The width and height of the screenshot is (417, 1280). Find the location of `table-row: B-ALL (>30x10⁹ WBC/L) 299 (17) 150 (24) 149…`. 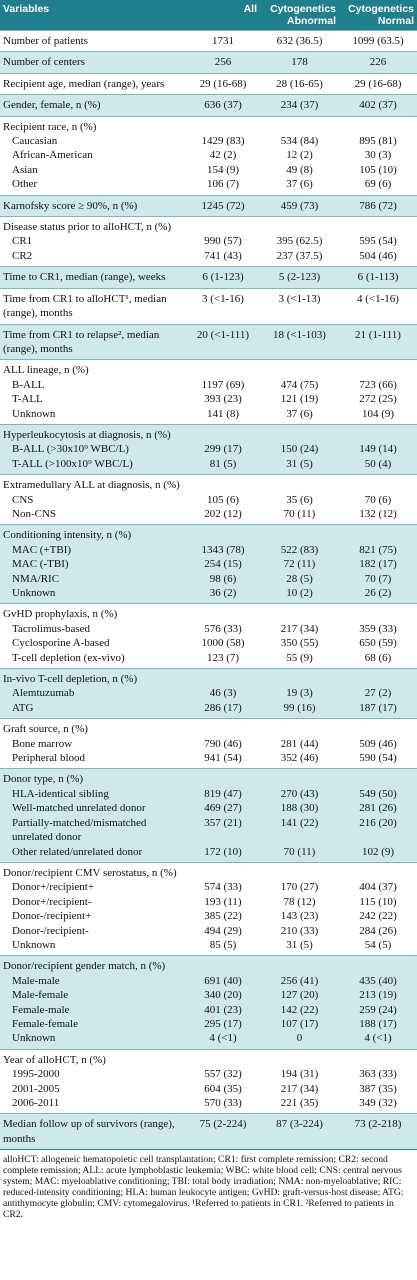

table-row: B-ALL (>30x10⁹ WBC/L) 299 (17) 150 (24) 149… is located at coordinates (208, 449).